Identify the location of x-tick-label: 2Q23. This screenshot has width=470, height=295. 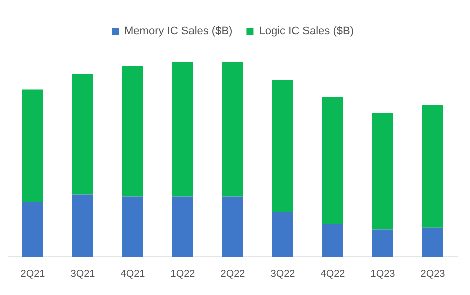
(433, 274).